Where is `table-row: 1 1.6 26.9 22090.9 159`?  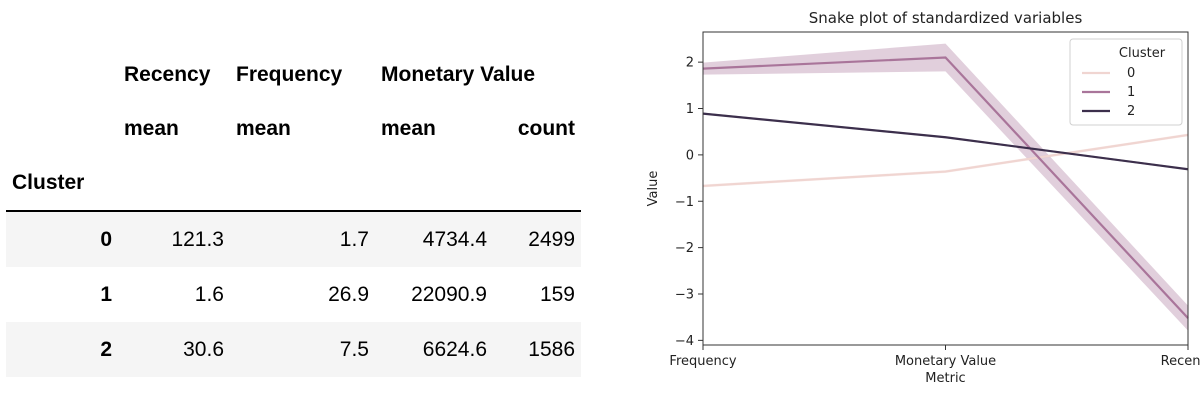 table-row: 1 1.6 26.9 22090.9 159 is located at coordinates (293, 294).